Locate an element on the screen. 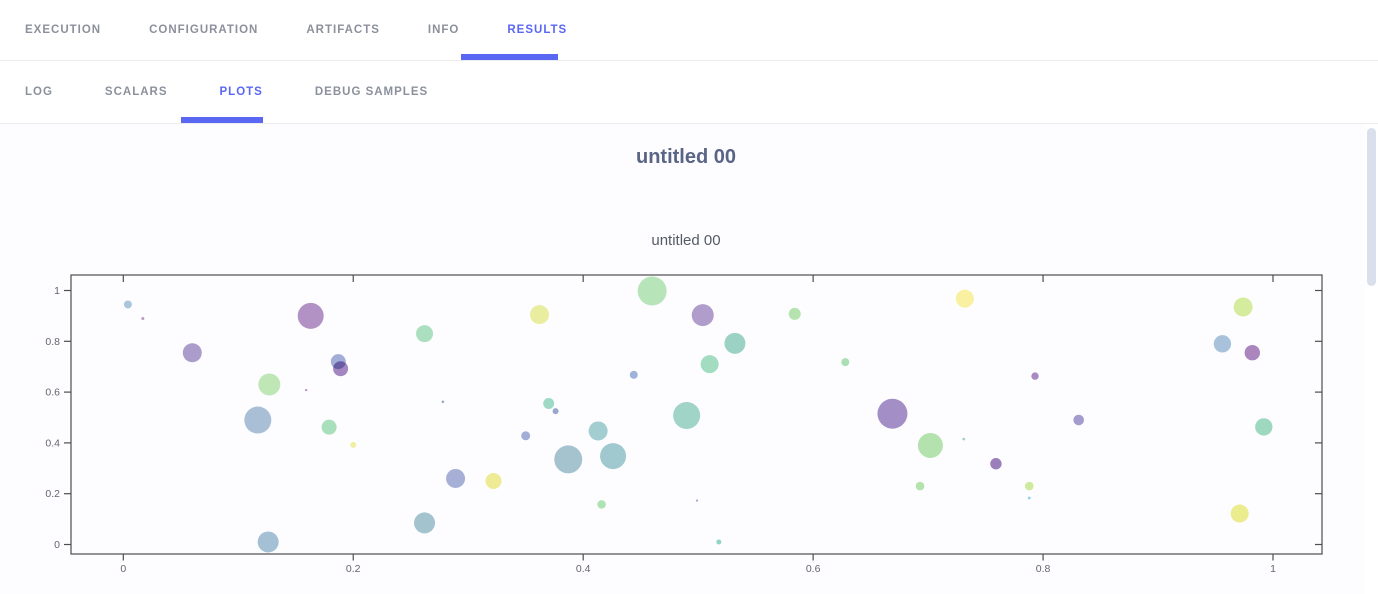 The width and height of the screenshot is (1378, 594). results-subtabbar: LOG SCALARS PLOTS DEBUG SAMPLES is located at coordinates (689, 92).